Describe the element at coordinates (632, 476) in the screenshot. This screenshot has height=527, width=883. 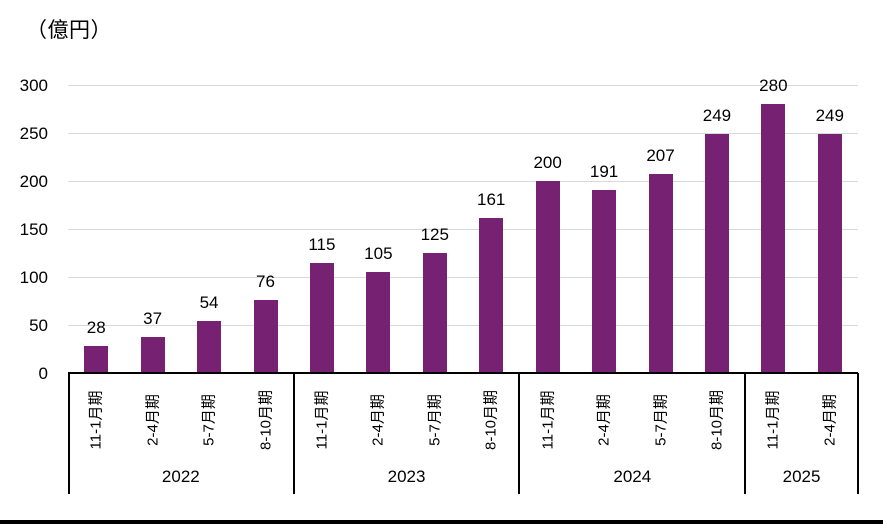
I see `x-axis-year-label: 2024` at that location.